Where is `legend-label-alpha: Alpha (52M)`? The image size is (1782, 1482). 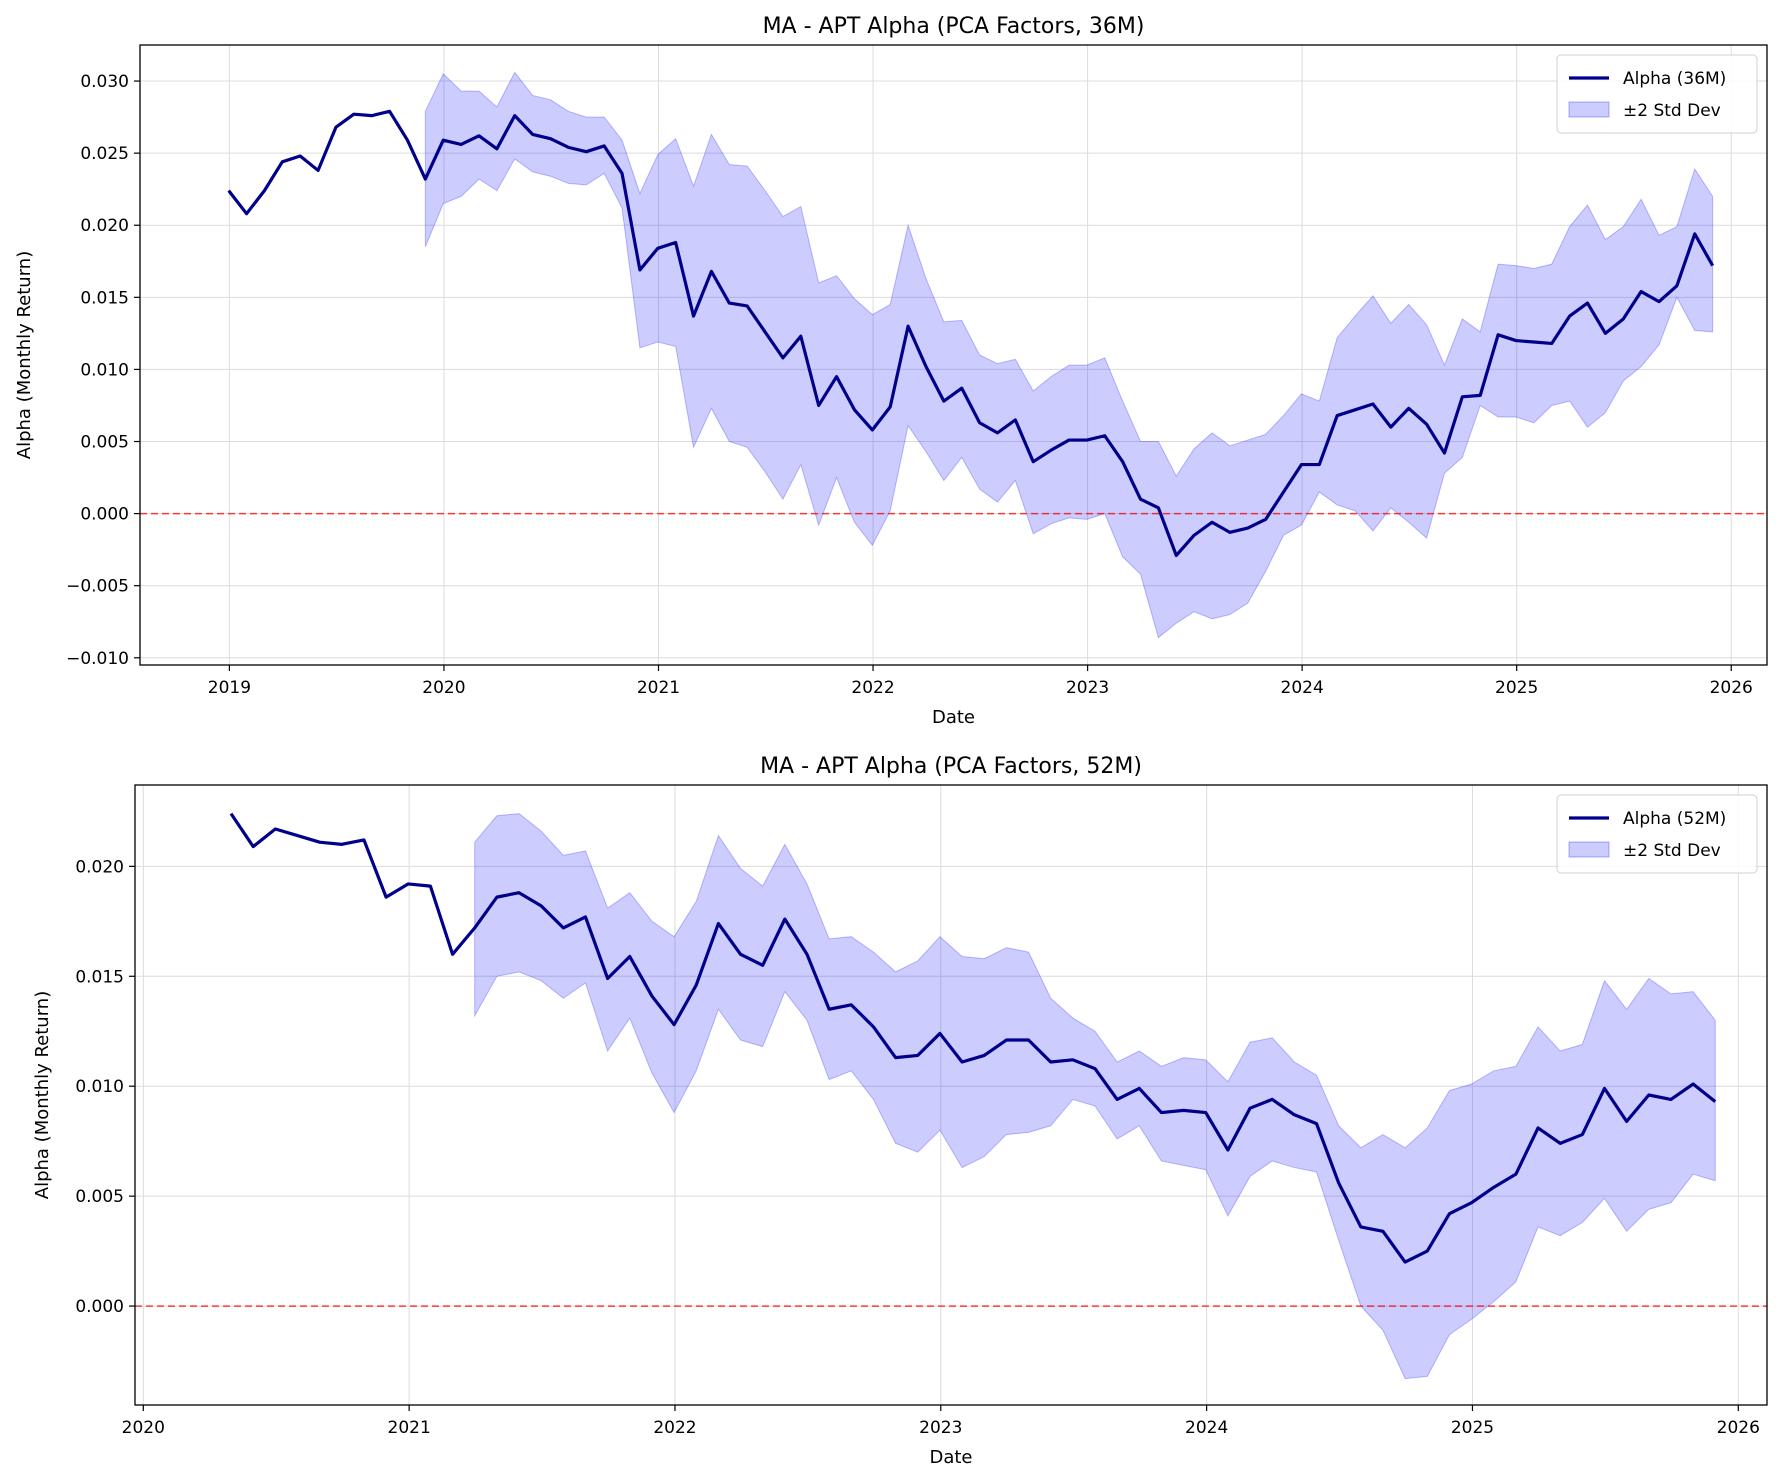
legend-label-alpha: Alpha (52M) is located at coordinates (1674, 819).